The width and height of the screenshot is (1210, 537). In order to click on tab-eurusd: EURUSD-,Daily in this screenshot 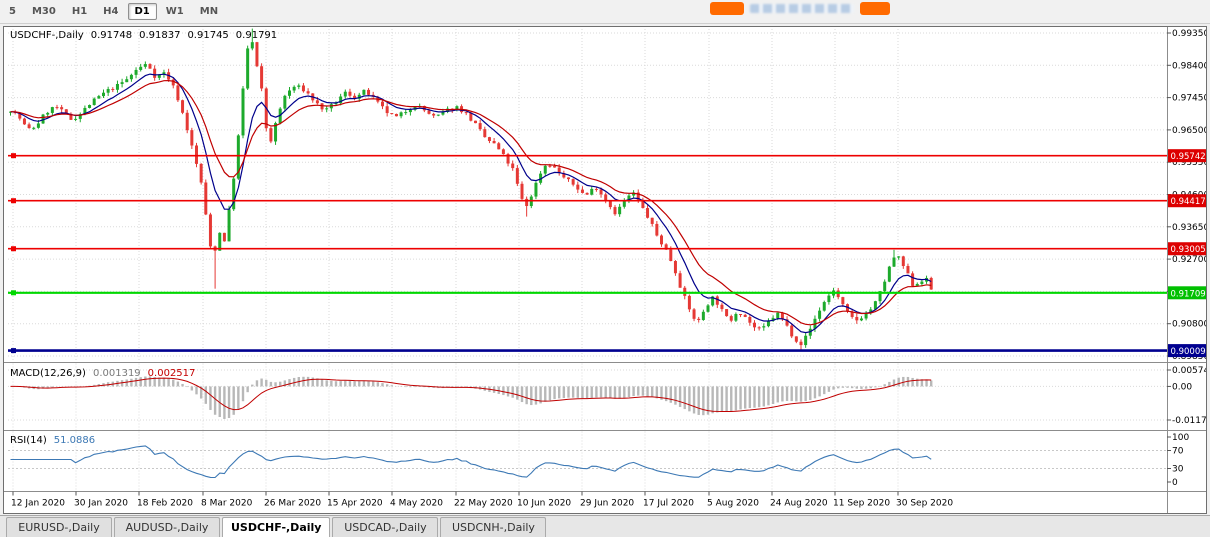, I will do `click(59, 527)`.